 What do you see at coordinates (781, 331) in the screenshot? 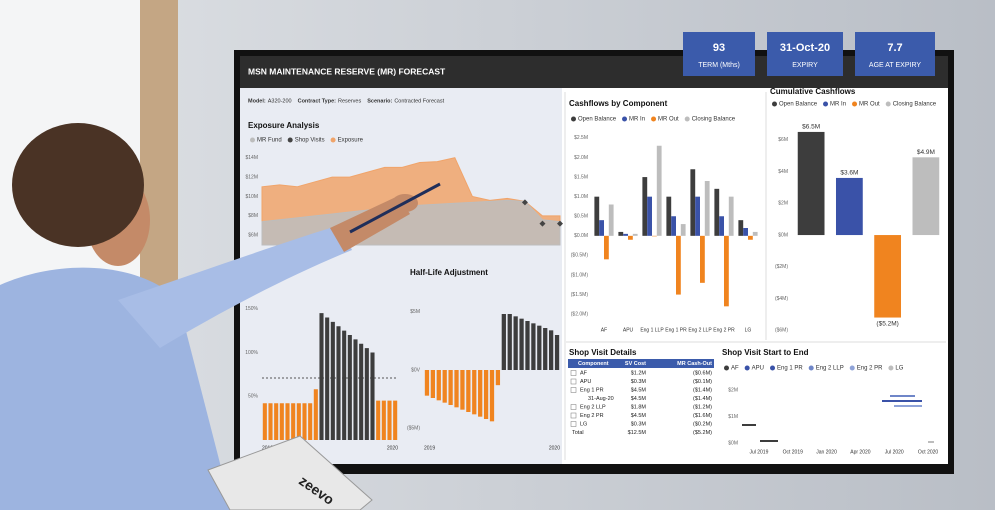
I see `y-tick-label: ($6M)` at bounding box center [781, 331].